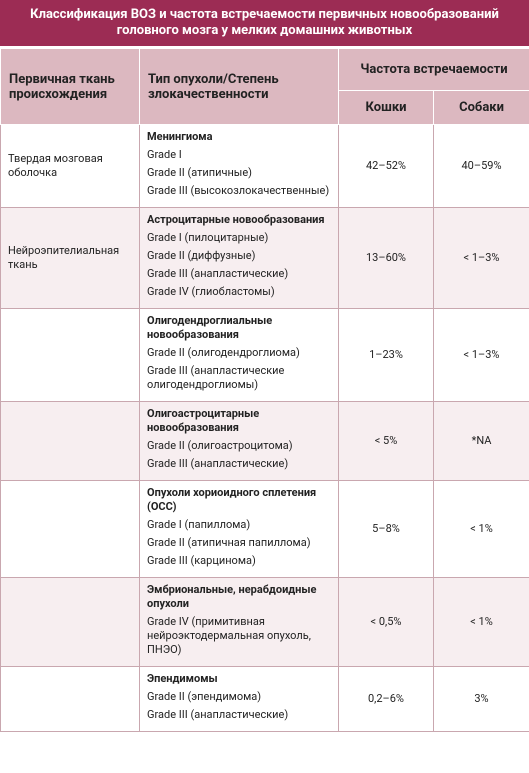  Describe the element at coordinates (201, 255) in the screenshot. I see `grade: Grade II (диффузные)` at that location.